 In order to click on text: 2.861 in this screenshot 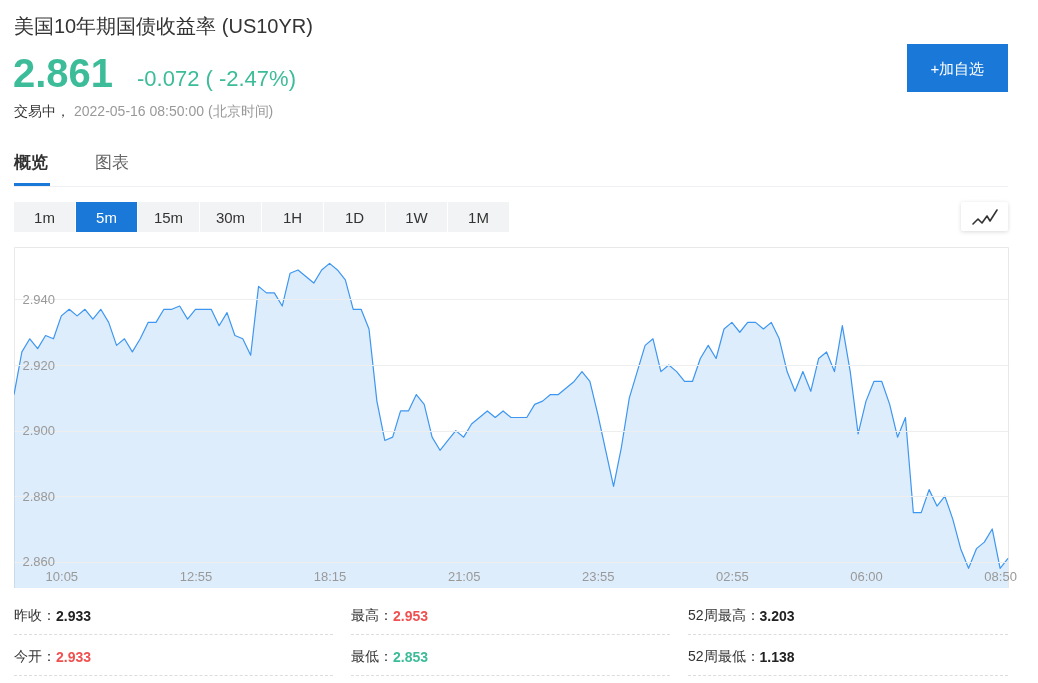, I will do `click(63, 73)`.